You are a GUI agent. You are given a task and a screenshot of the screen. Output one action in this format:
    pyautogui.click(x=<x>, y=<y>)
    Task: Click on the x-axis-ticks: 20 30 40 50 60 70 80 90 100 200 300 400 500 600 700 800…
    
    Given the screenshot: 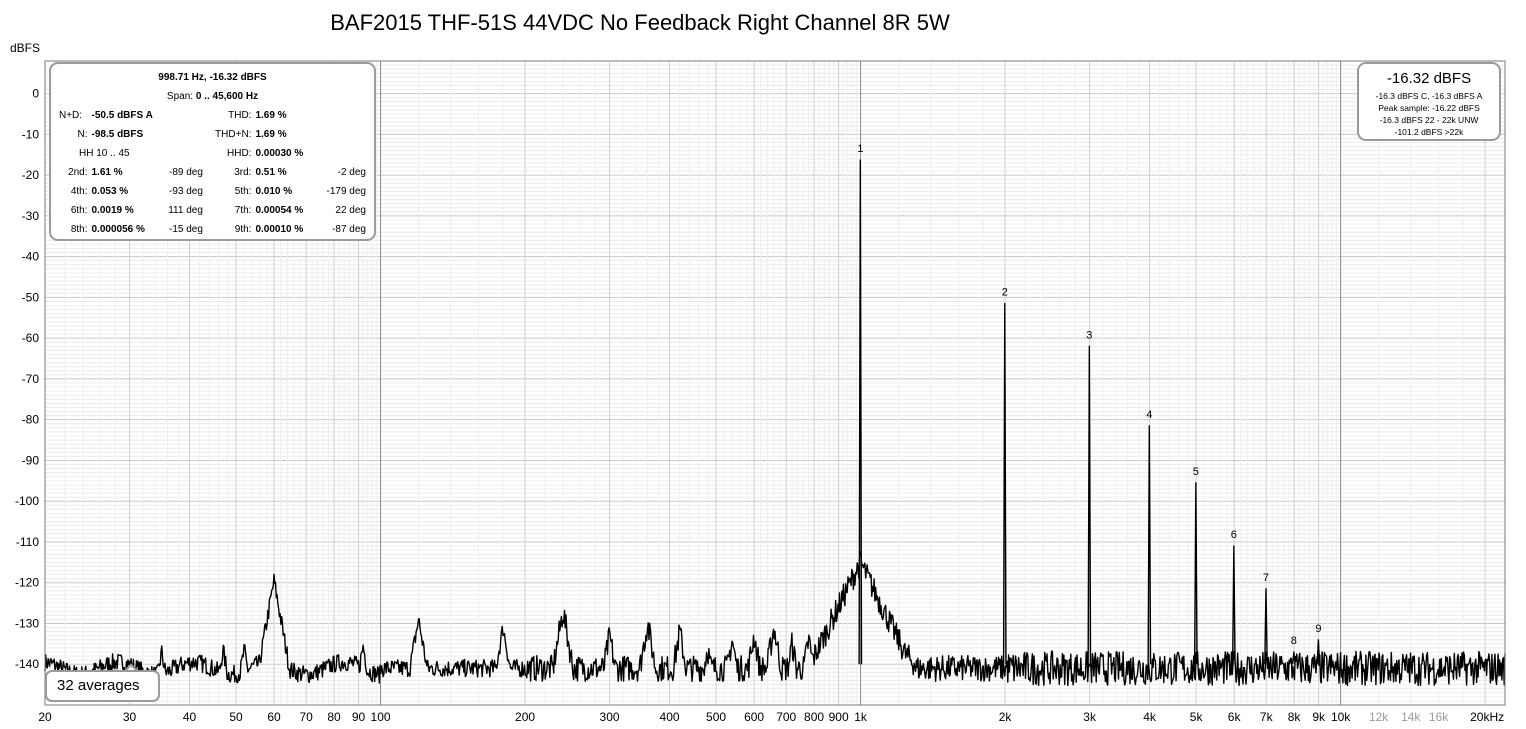 What is the action you would take?
    pyautogui.click(x=771, y=717)
    